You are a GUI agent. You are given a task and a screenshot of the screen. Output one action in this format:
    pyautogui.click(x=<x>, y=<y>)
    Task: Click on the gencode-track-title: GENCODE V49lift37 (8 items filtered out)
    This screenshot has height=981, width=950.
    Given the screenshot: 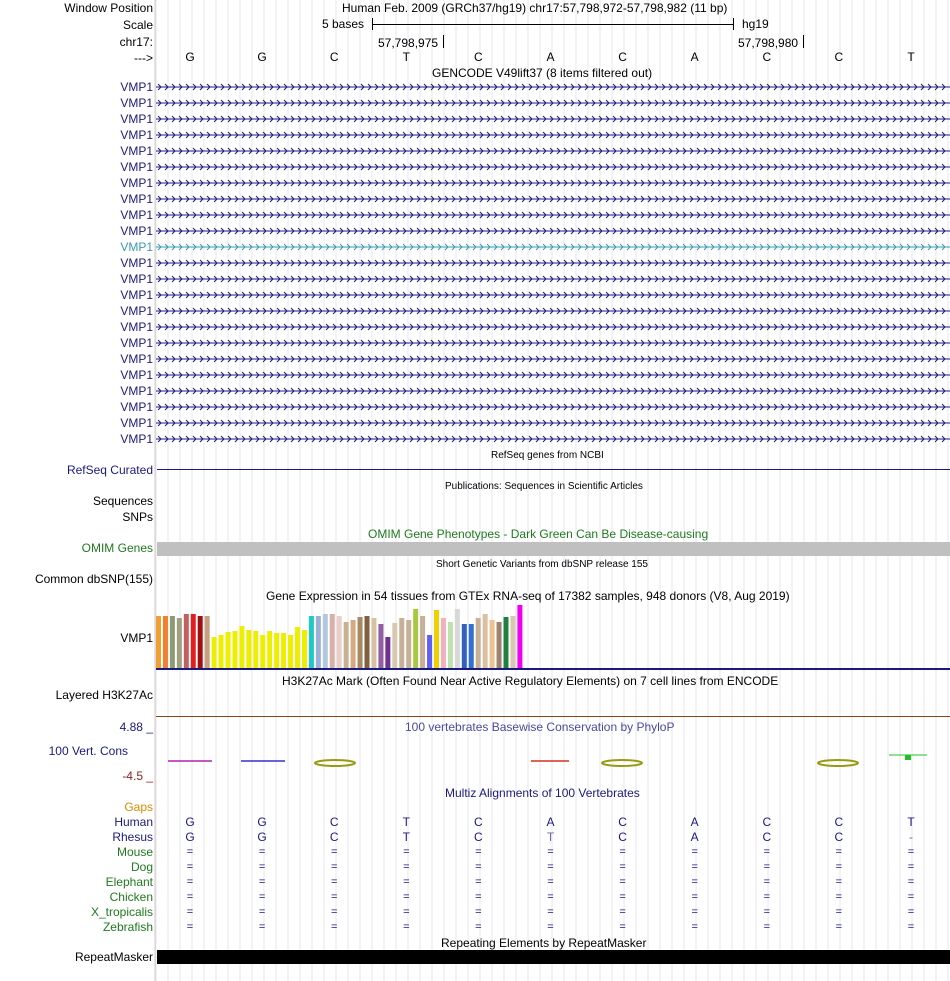 What is the action you would take?
    pyautogui.click(x=542, y=73)
    